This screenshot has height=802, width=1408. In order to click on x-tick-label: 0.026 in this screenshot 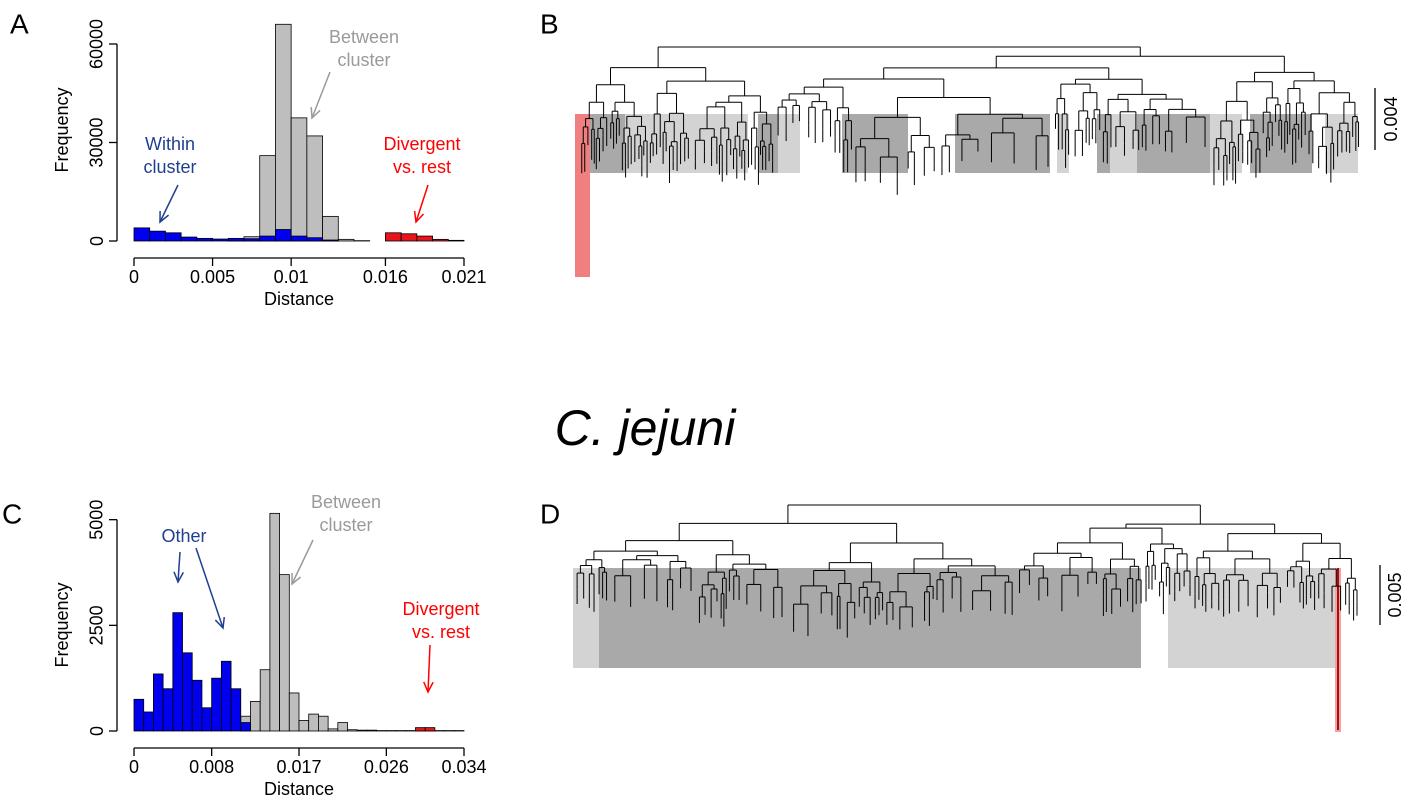, I will do `click(386, 767)`.